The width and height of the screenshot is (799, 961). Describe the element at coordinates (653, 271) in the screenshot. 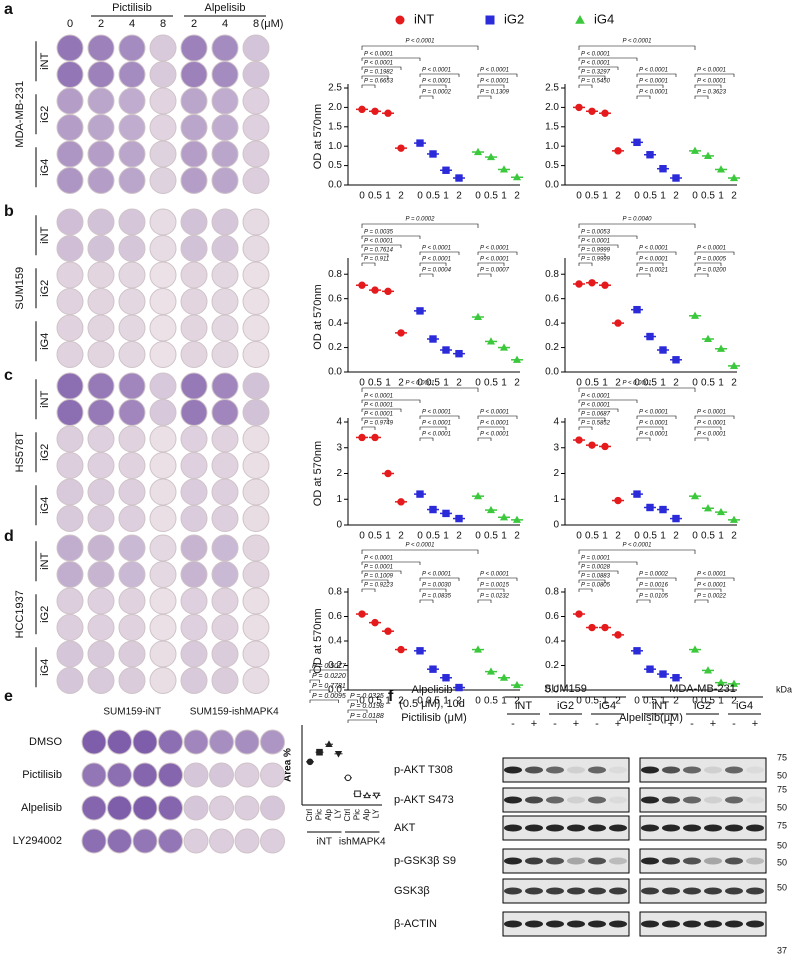

I see `p-value: P = 0.0021` at that location.